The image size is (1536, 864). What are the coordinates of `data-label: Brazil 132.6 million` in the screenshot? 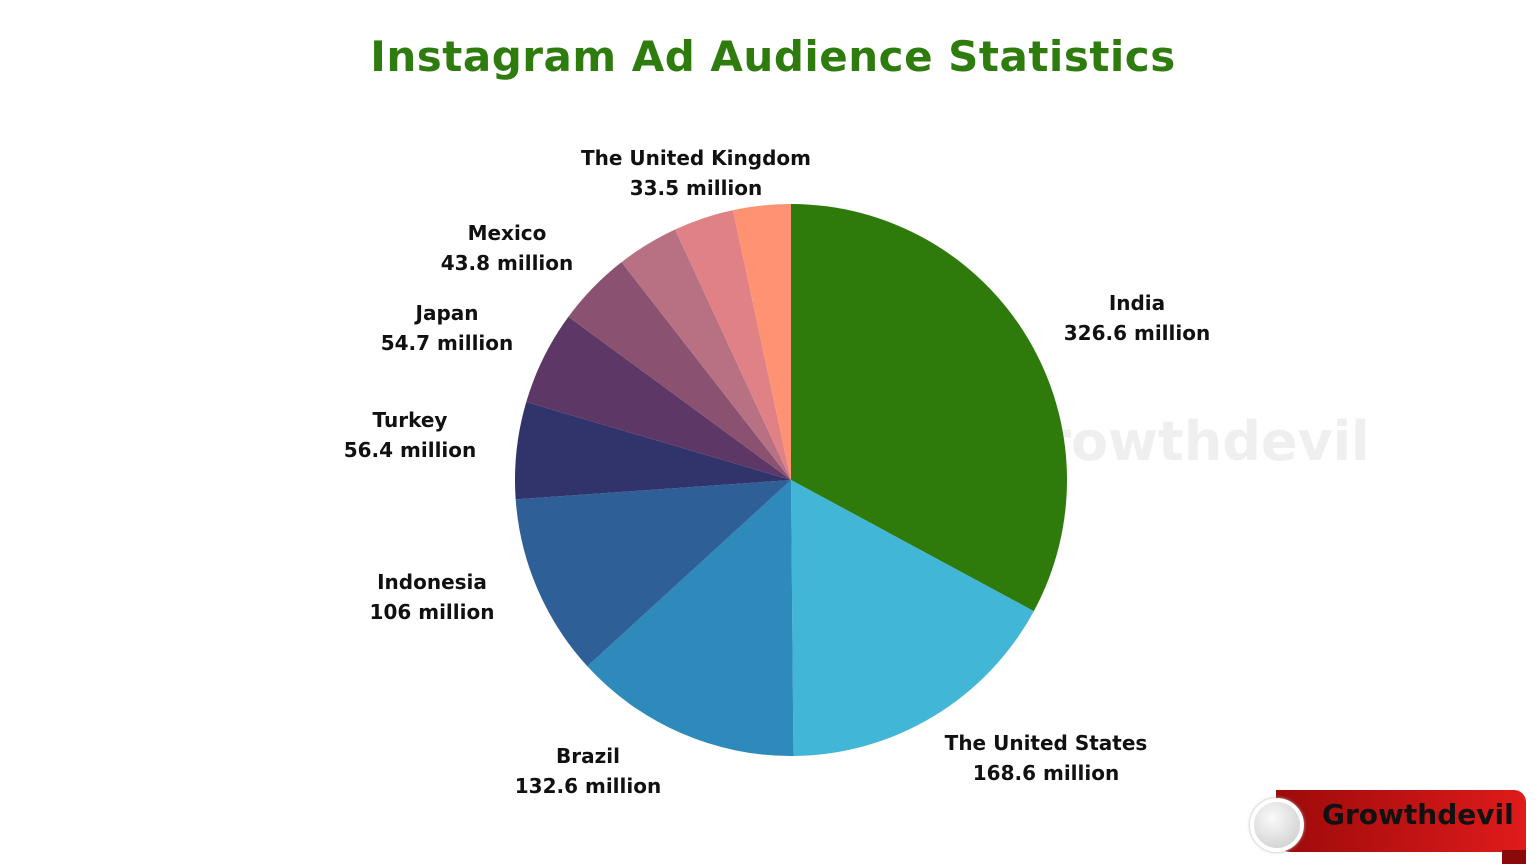 It's located at (588, 771).